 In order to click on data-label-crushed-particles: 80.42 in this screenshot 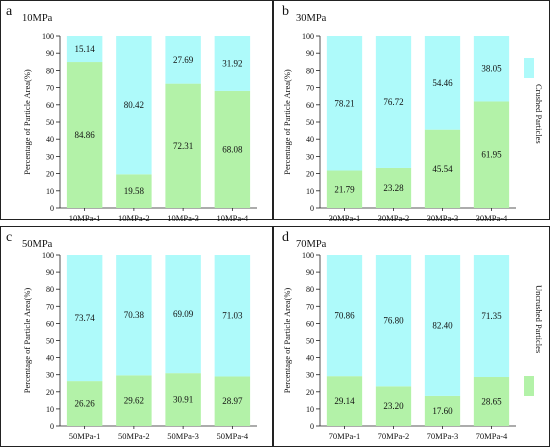, I will do `click(134, 105)`.